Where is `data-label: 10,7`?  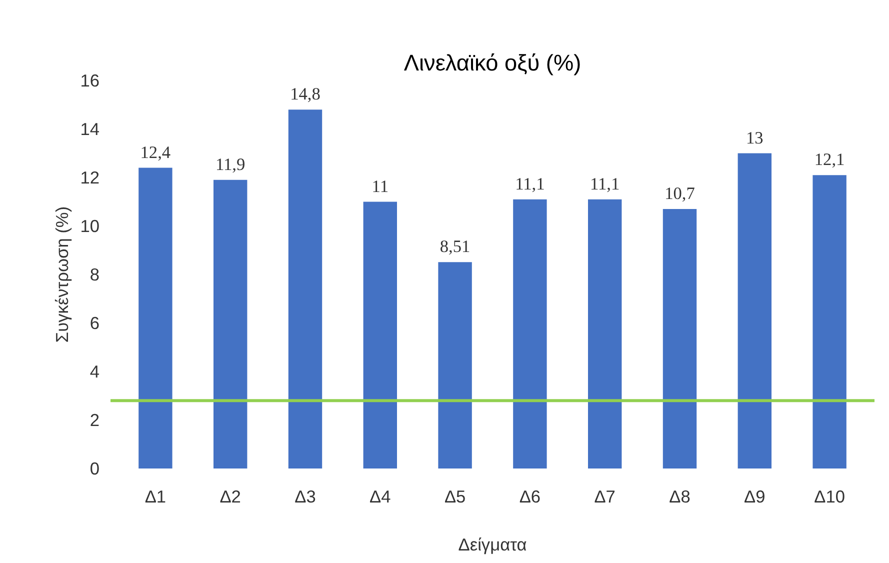
data-label: 10,7 is located at coordinates (680, 194).